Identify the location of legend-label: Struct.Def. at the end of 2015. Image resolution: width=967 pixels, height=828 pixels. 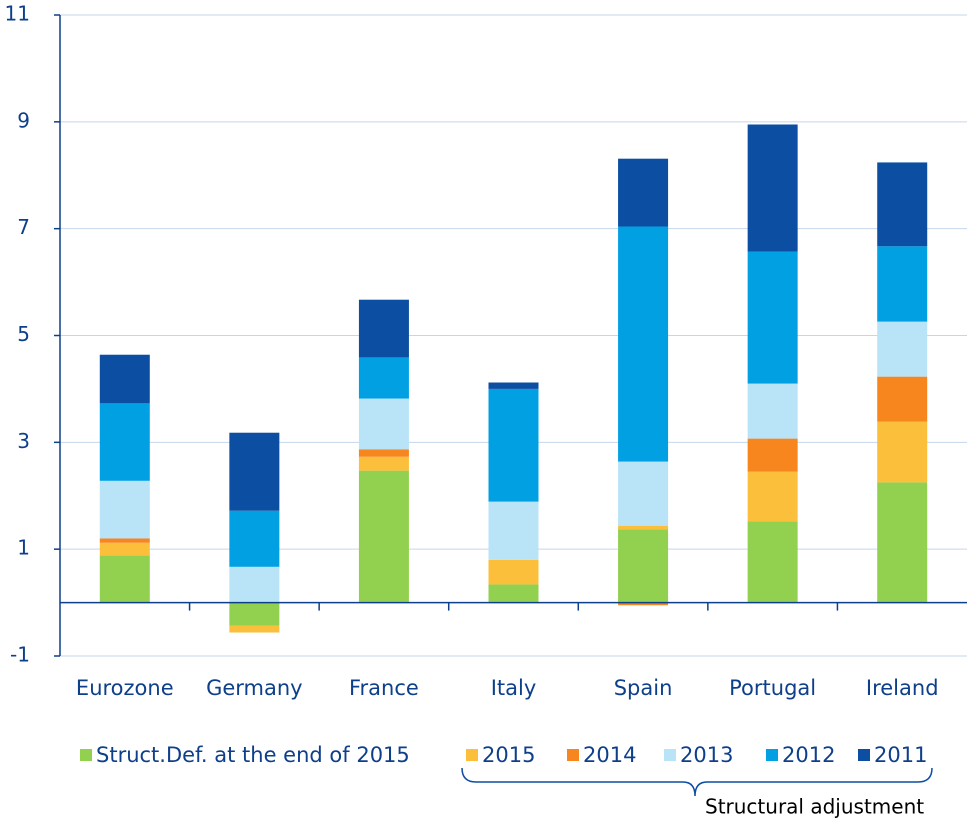
(253, 755).